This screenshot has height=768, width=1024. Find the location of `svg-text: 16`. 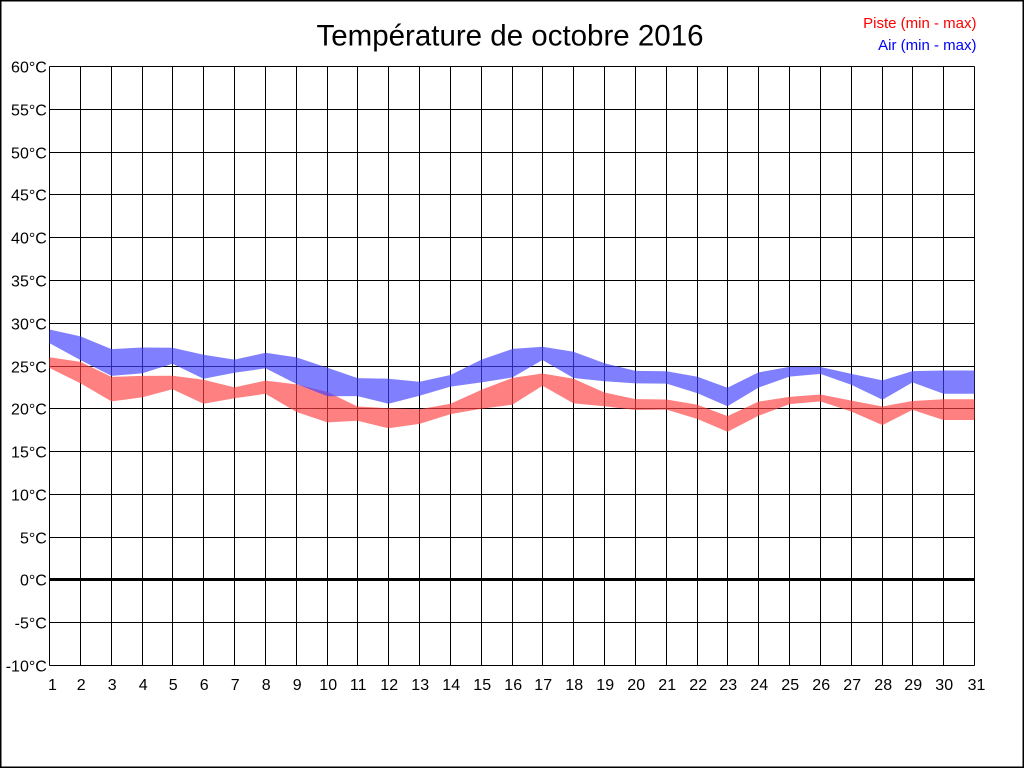

svg-text: 16 is located at coordinates (513, 685).